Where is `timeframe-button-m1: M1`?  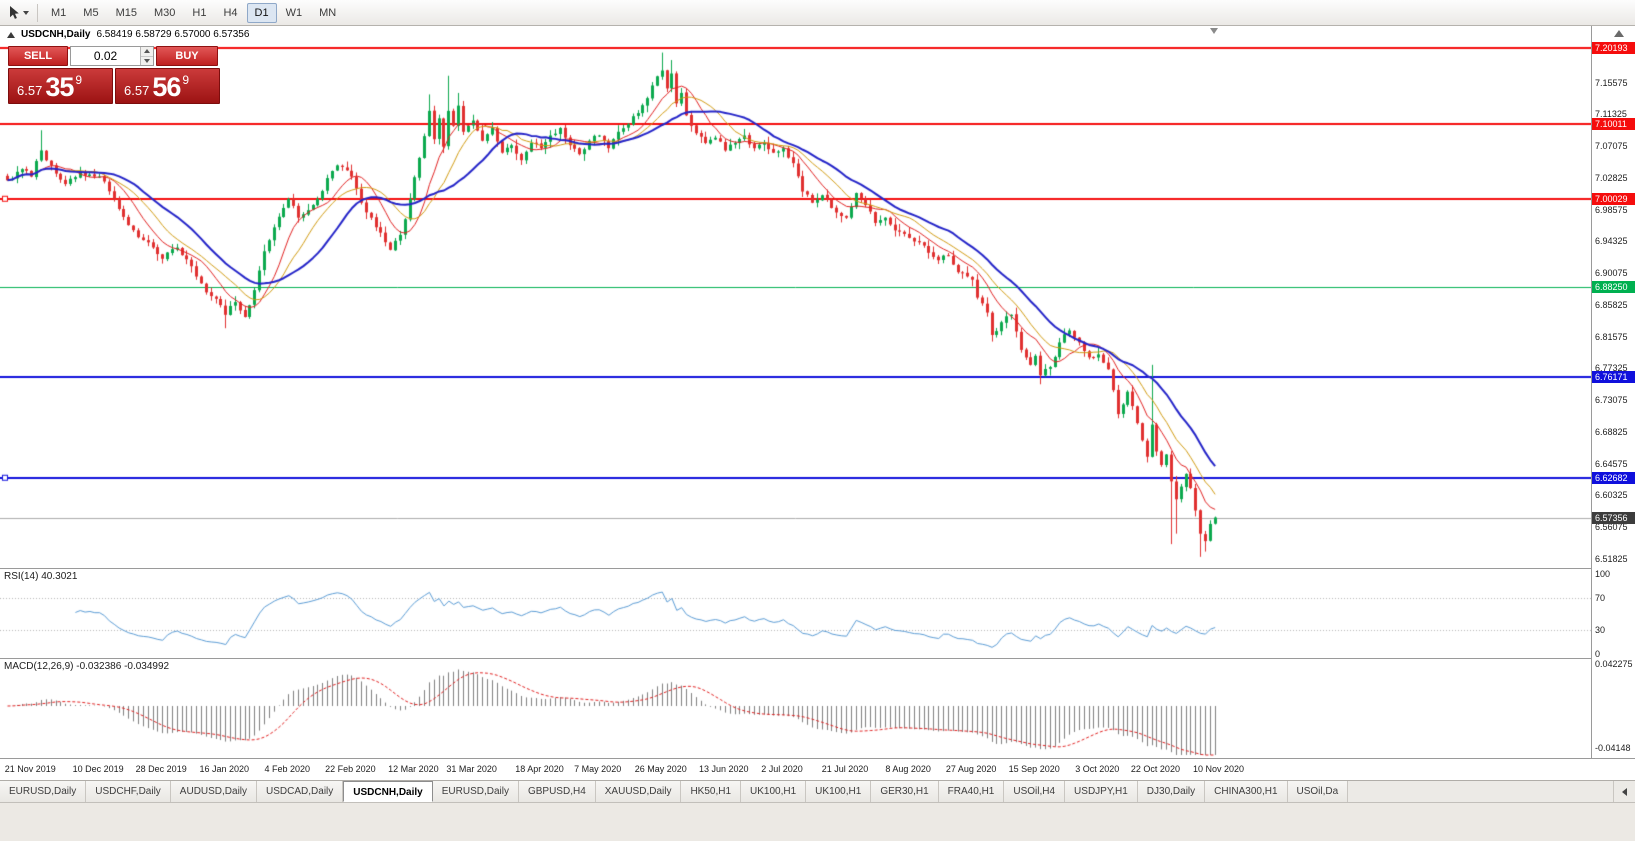
timeframe-button-m1: M1 is located at coordinates (59, 12).